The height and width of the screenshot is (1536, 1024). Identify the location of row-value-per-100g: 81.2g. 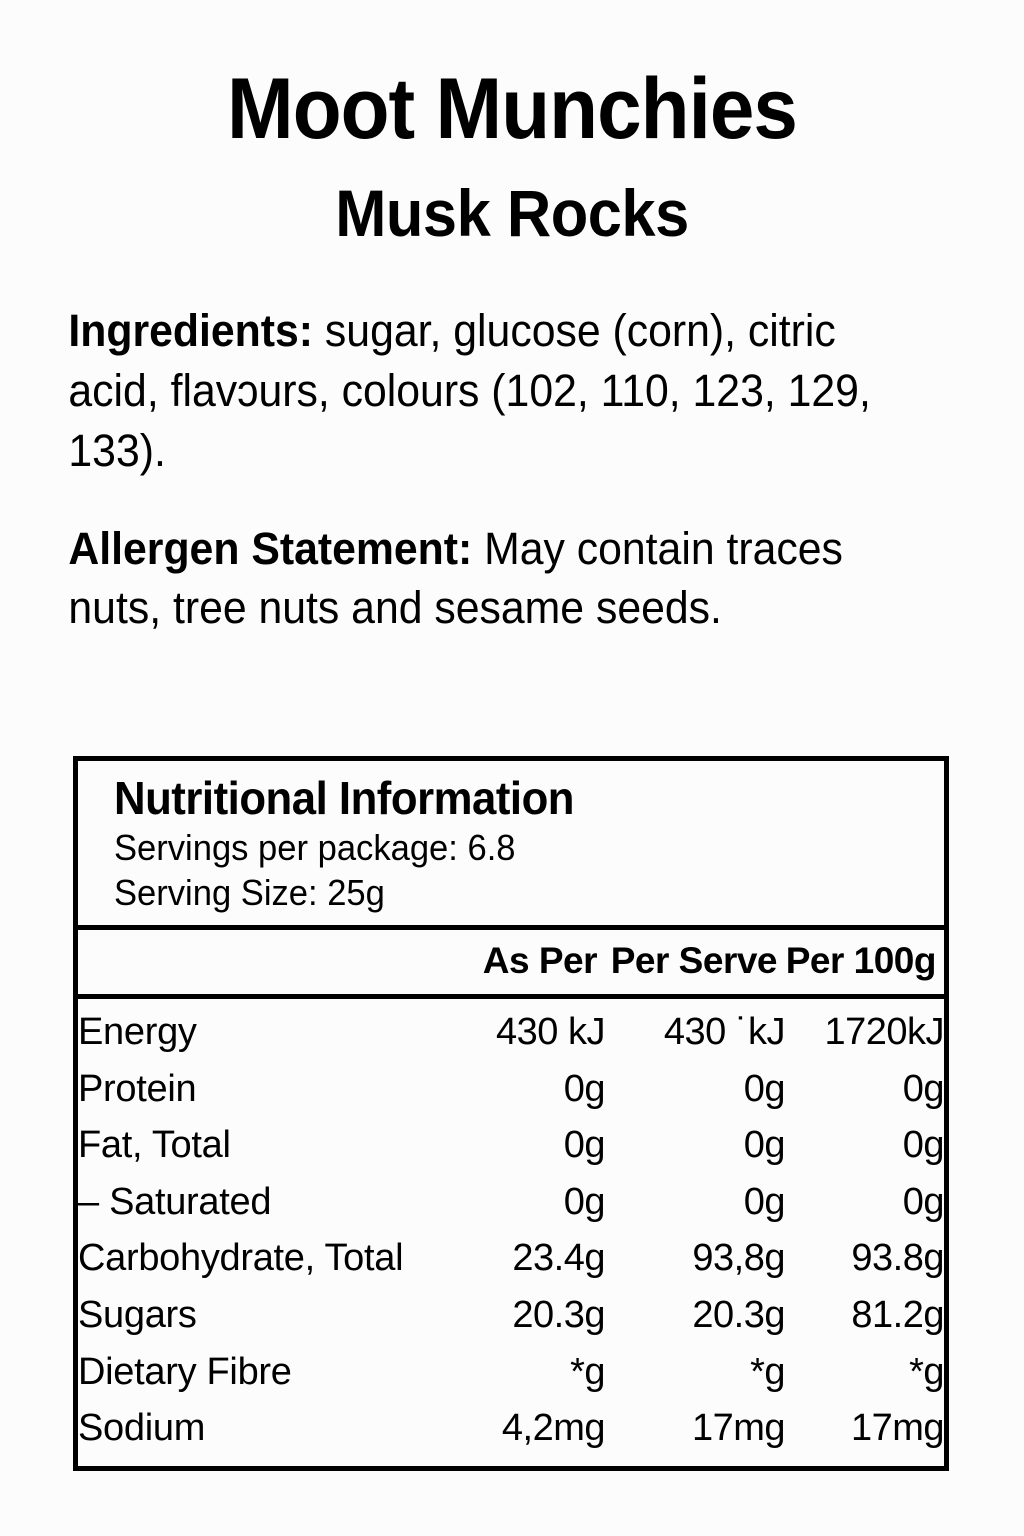
(897, 1314).